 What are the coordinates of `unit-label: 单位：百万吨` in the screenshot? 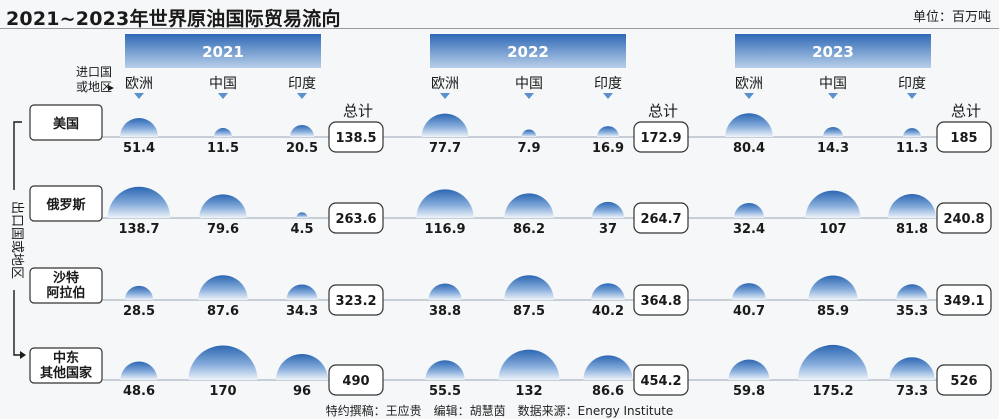 It's located at (951, 17).